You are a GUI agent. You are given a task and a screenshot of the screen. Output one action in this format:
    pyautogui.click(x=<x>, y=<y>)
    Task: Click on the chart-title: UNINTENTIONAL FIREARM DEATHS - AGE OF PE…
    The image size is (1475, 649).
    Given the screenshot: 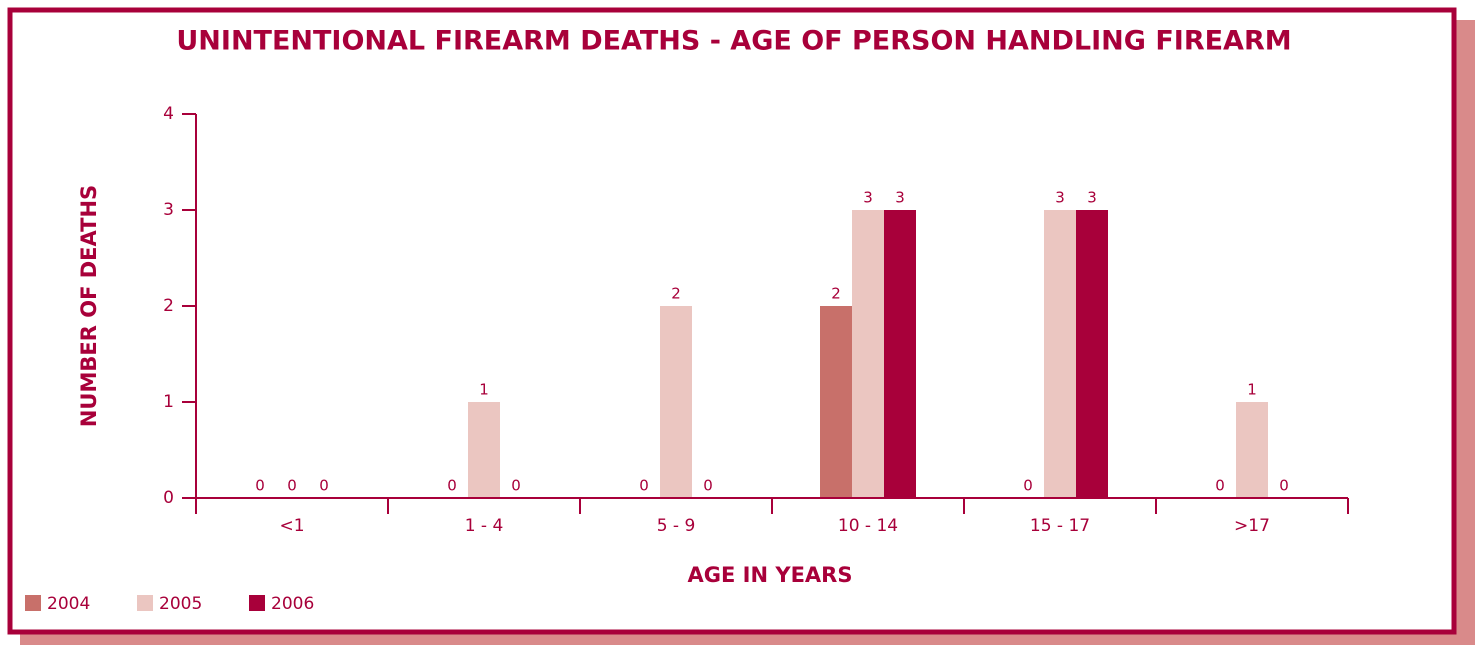 What is the action you would take?
    pyautogui.click(x=733, y=41)
    